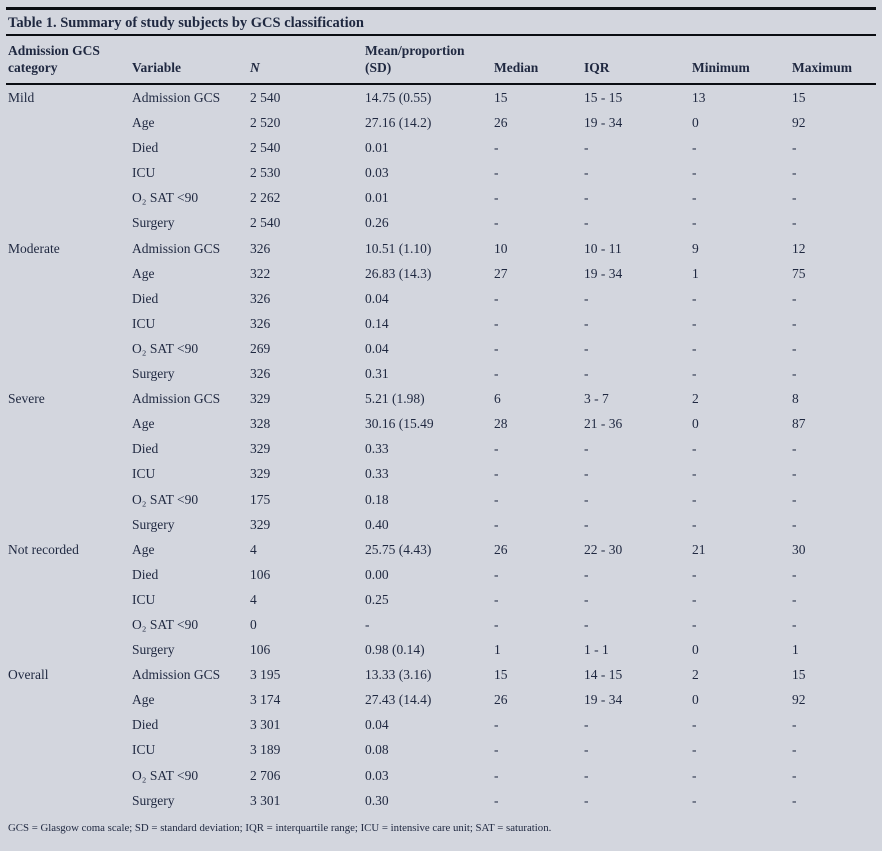 The height and width of the screenshot is (851, 882). I want to click on mean-cell: 25.75 (4.43), so click(398, 549).